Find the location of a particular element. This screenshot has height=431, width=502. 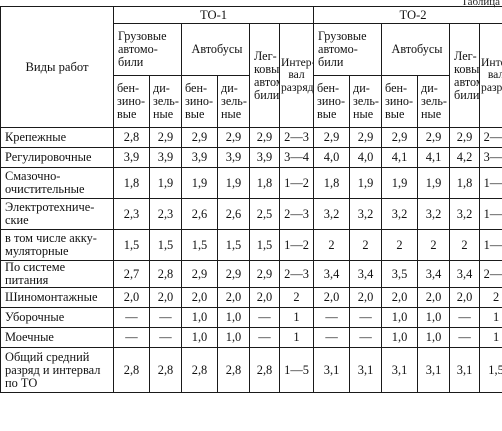

to1-header: ТО-1 is located at coordinates (213, 15).